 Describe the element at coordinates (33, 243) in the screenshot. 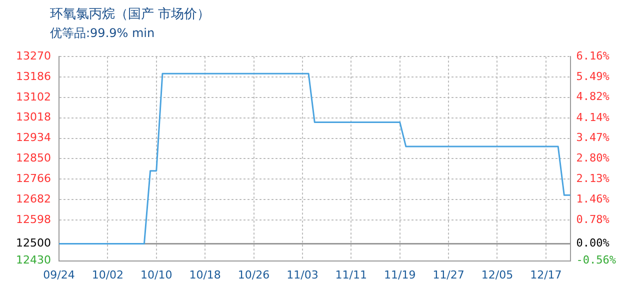

I see `y-tick-label: 12500` at that location.